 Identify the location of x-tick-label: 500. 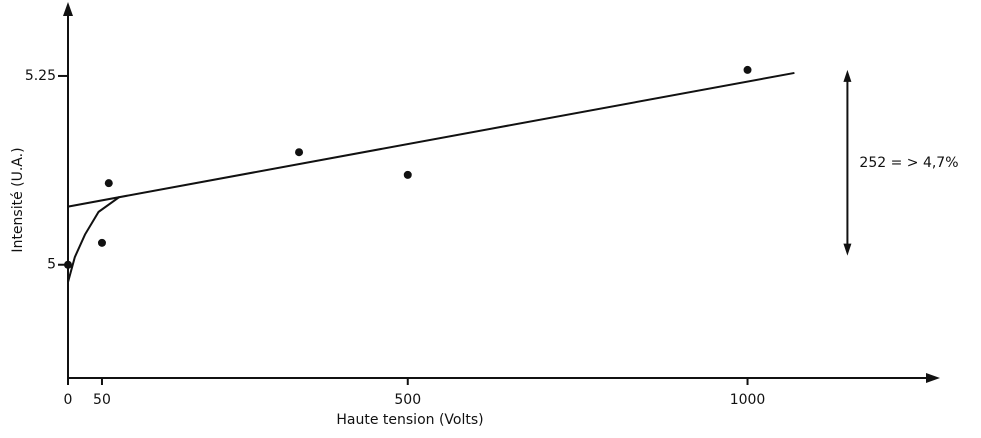
(407, 400).